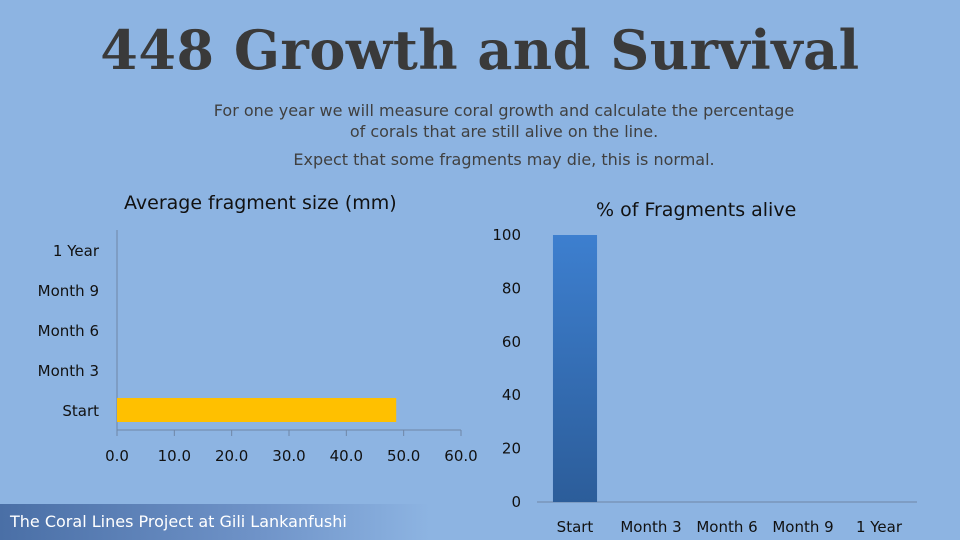 Image resolution: width=960 pixels, height=540 pixels. I want to click on y-category-label: Start, so click(80, 411).